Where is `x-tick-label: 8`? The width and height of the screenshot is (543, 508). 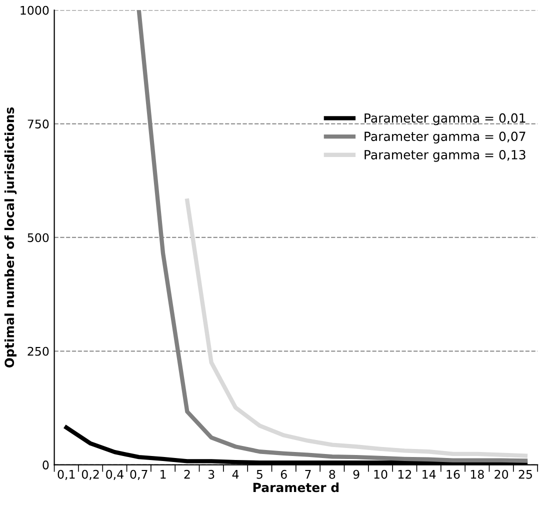 x-tick-label: 8 is located at coordinates (332, 474).